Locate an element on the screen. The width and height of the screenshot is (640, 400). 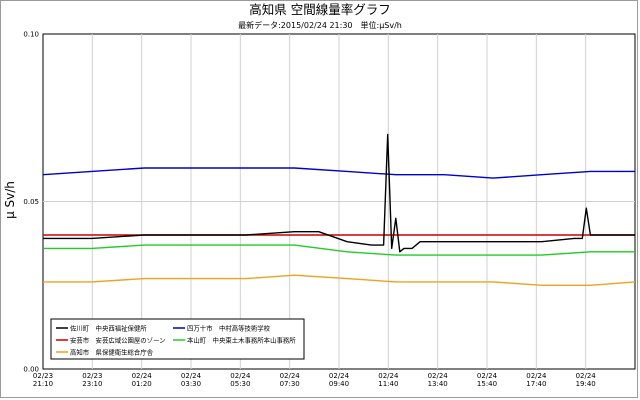
x-tick-time: 15:40 is located at coordinates (487, 384).